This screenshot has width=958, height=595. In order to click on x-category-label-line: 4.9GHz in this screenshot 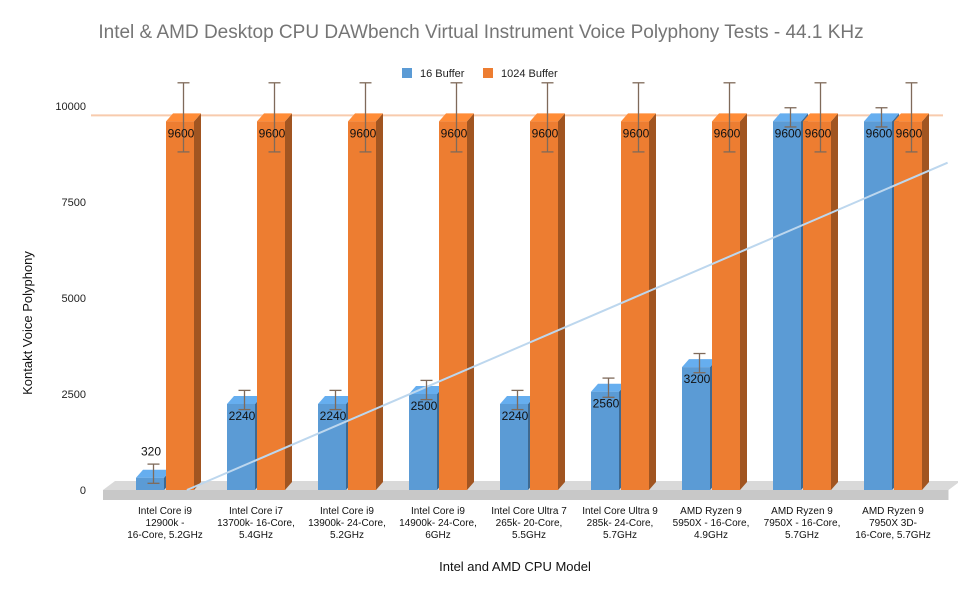, I will do `click(711, 535)`.